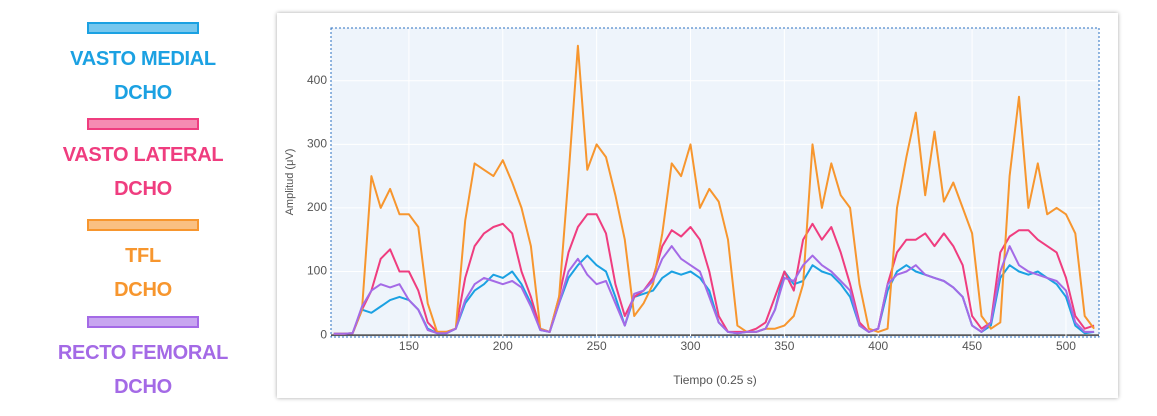 Image resolution: width=1157 pixels, height=416 pixels. I want to click on legend-label: VASTO MEDIAL DCHO, so click(143, 76).